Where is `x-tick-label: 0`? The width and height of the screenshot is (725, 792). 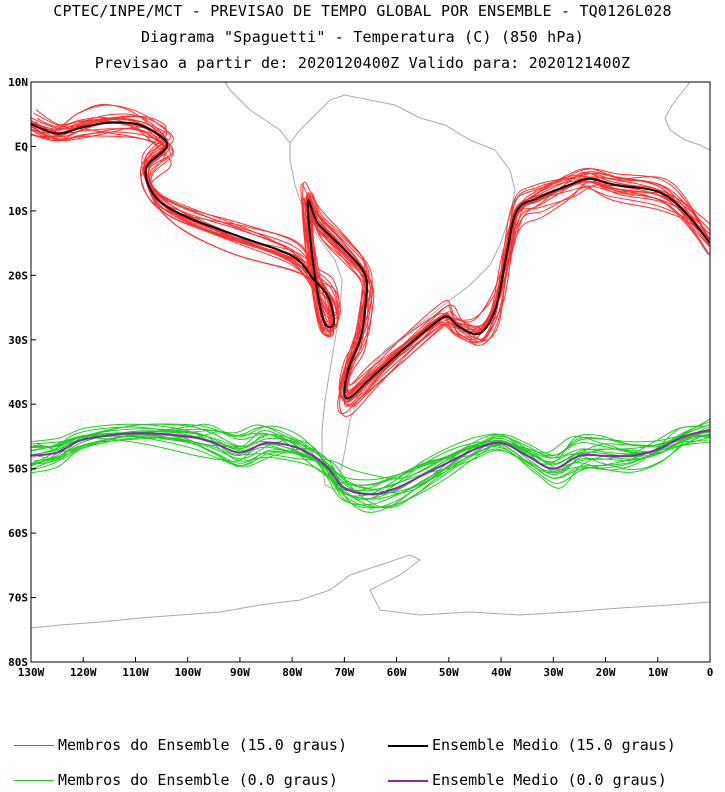 x-tick-label: 0 is located at coordinates (710, 672).